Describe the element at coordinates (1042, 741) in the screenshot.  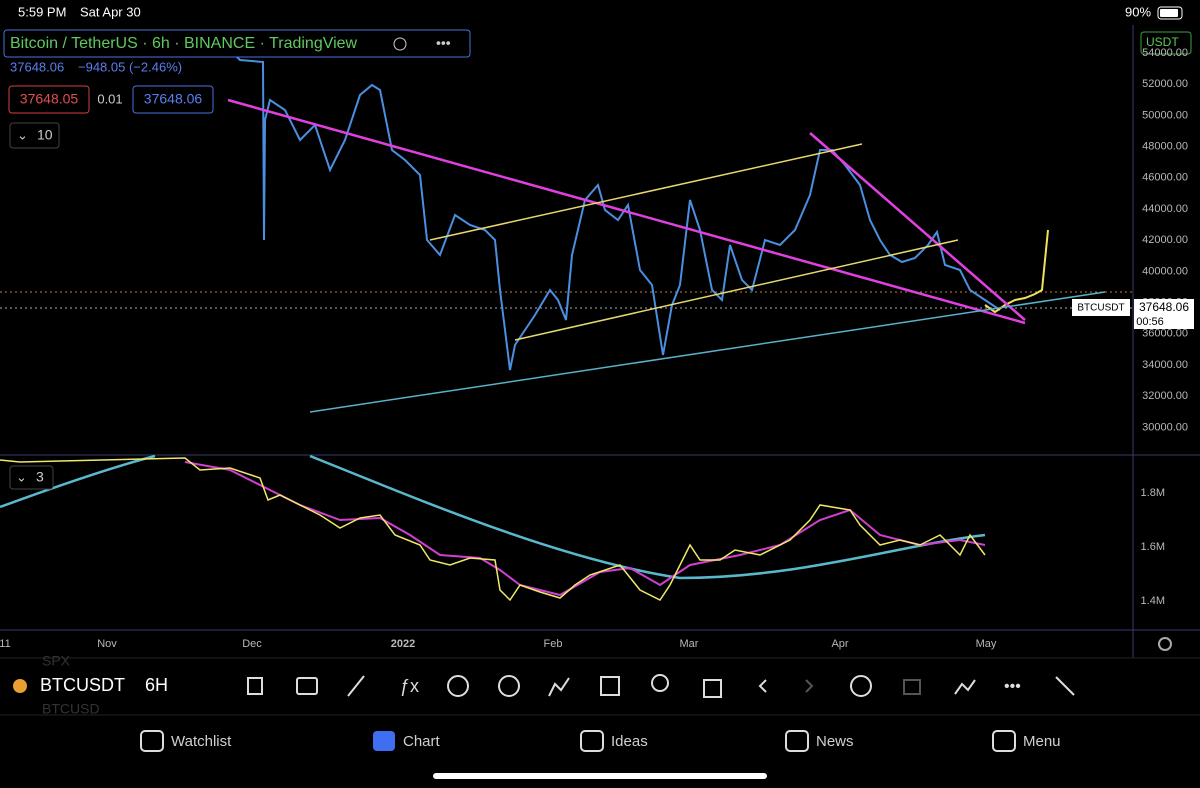
I see `tab-label: Menu` at that location.